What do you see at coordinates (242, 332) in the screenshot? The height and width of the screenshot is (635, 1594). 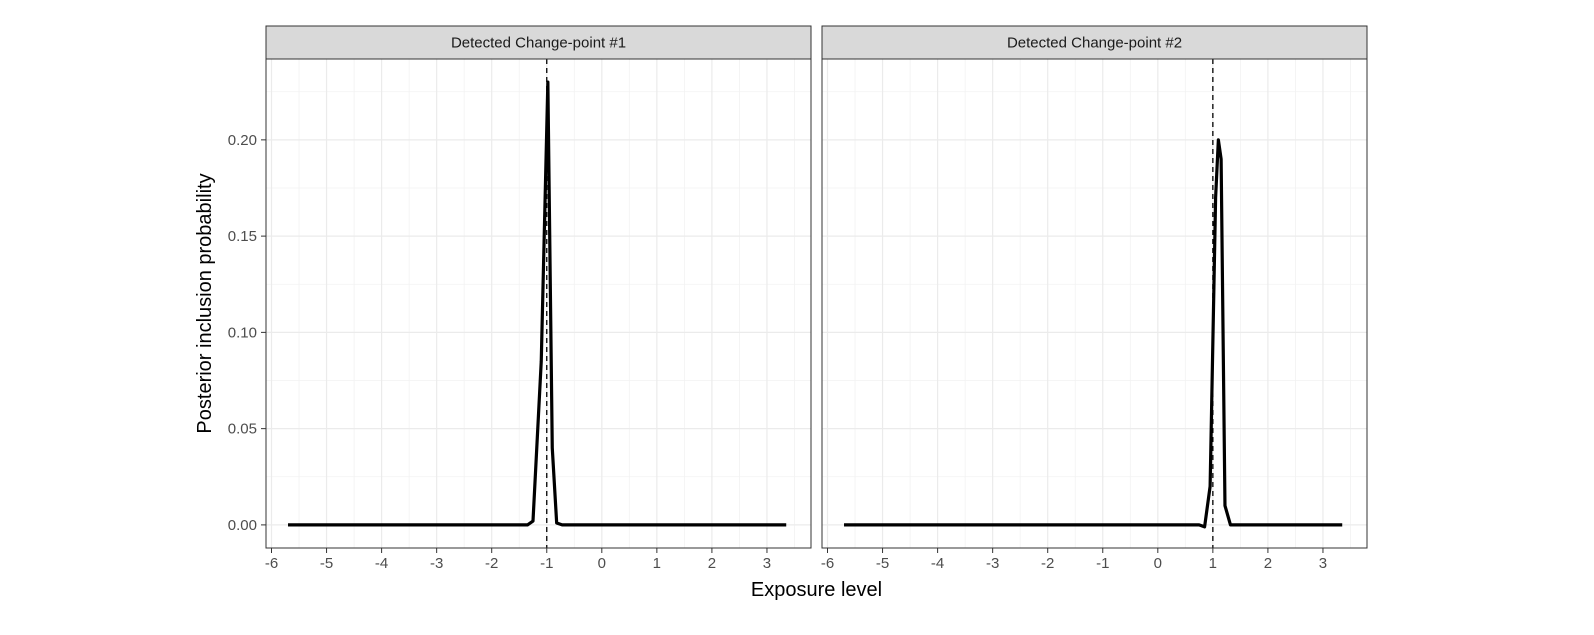 I see `y-tick-label: 0.10` at bounding box center [242, 332].